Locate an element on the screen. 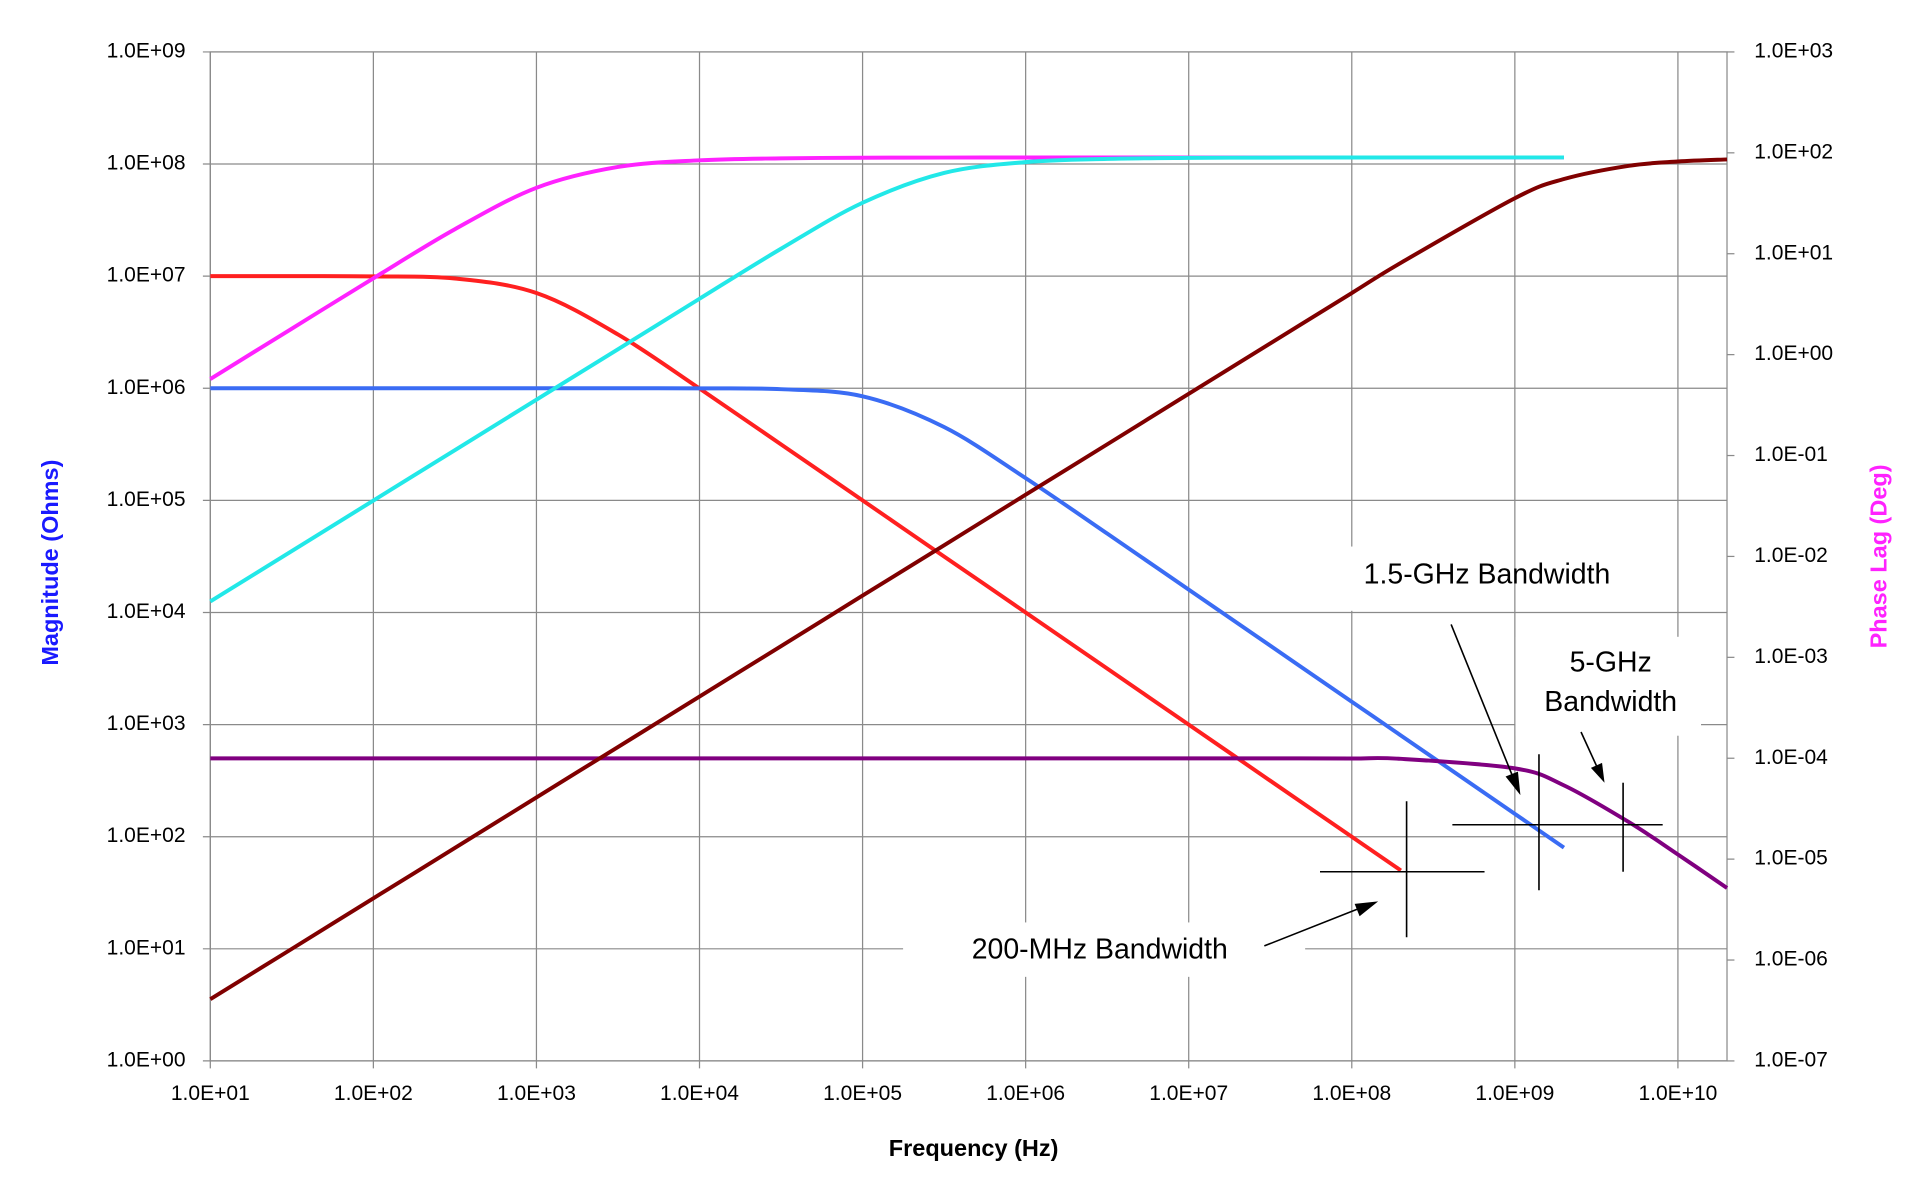 The height and width of the screenshot is (1192, 1920). y-axis-title: Magnitude (Ohms) is located at coordinates (50, 563).